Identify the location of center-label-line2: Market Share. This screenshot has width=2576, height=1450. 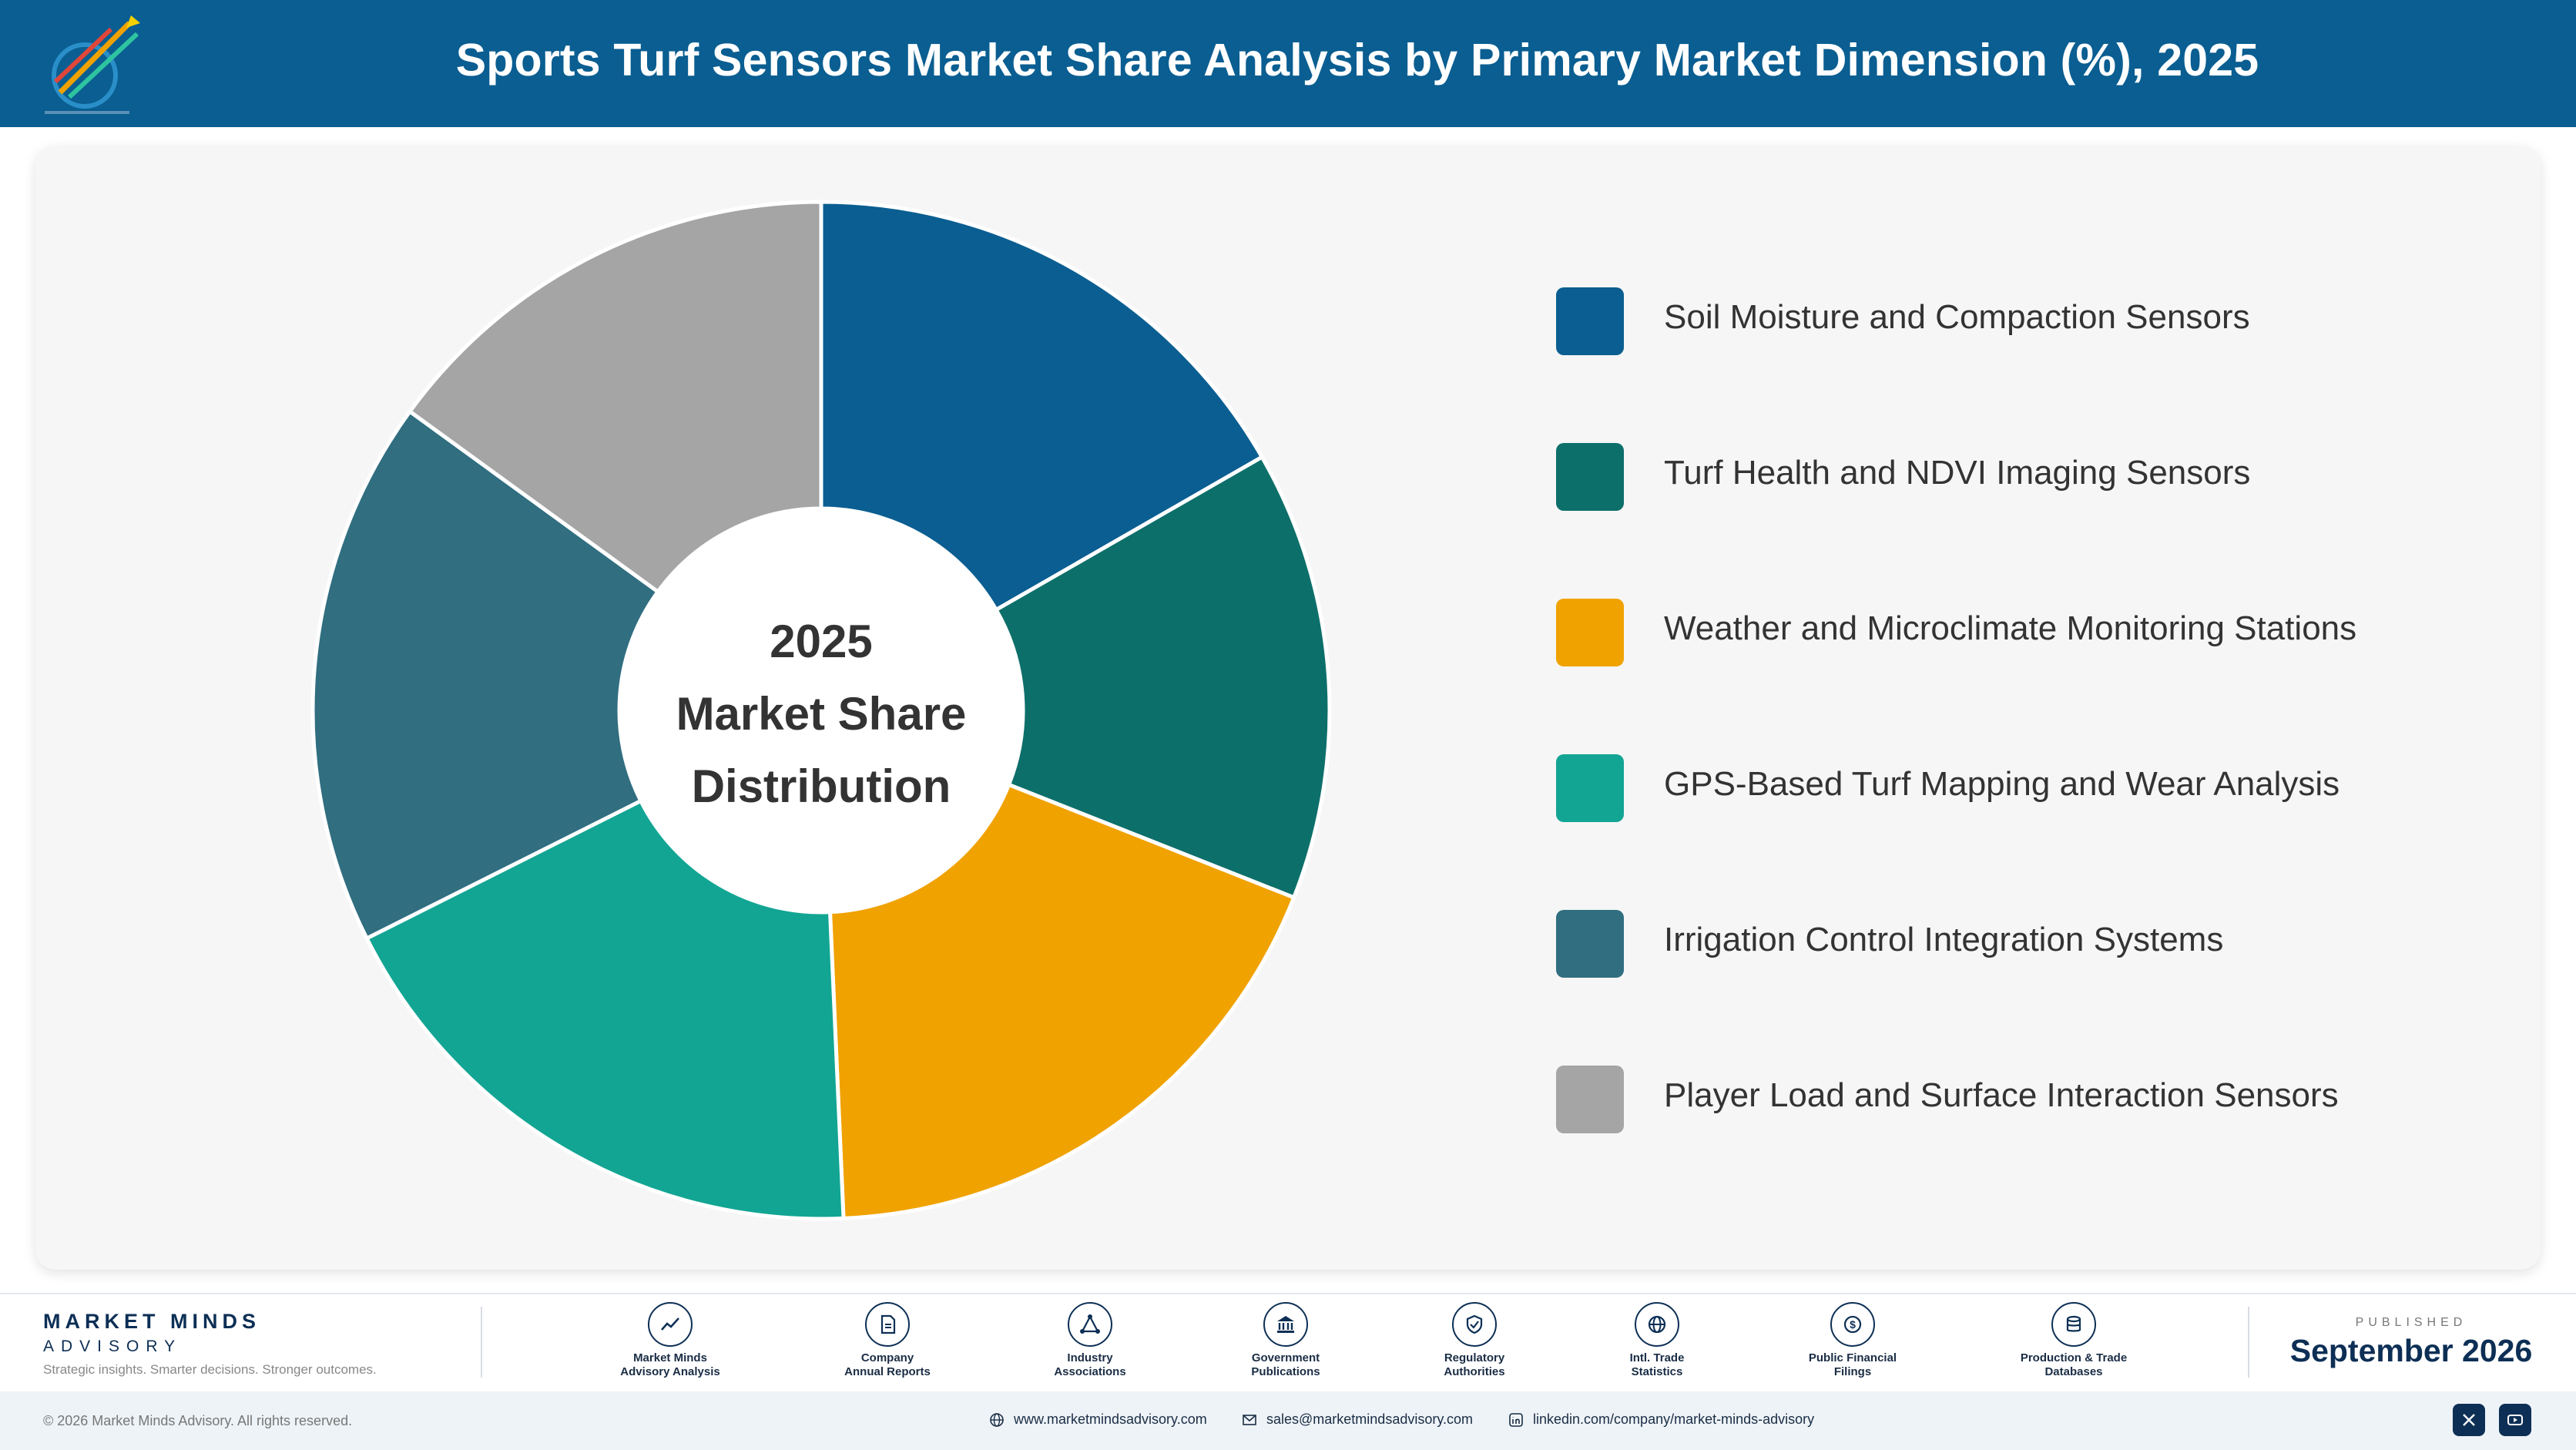
(821, 714).